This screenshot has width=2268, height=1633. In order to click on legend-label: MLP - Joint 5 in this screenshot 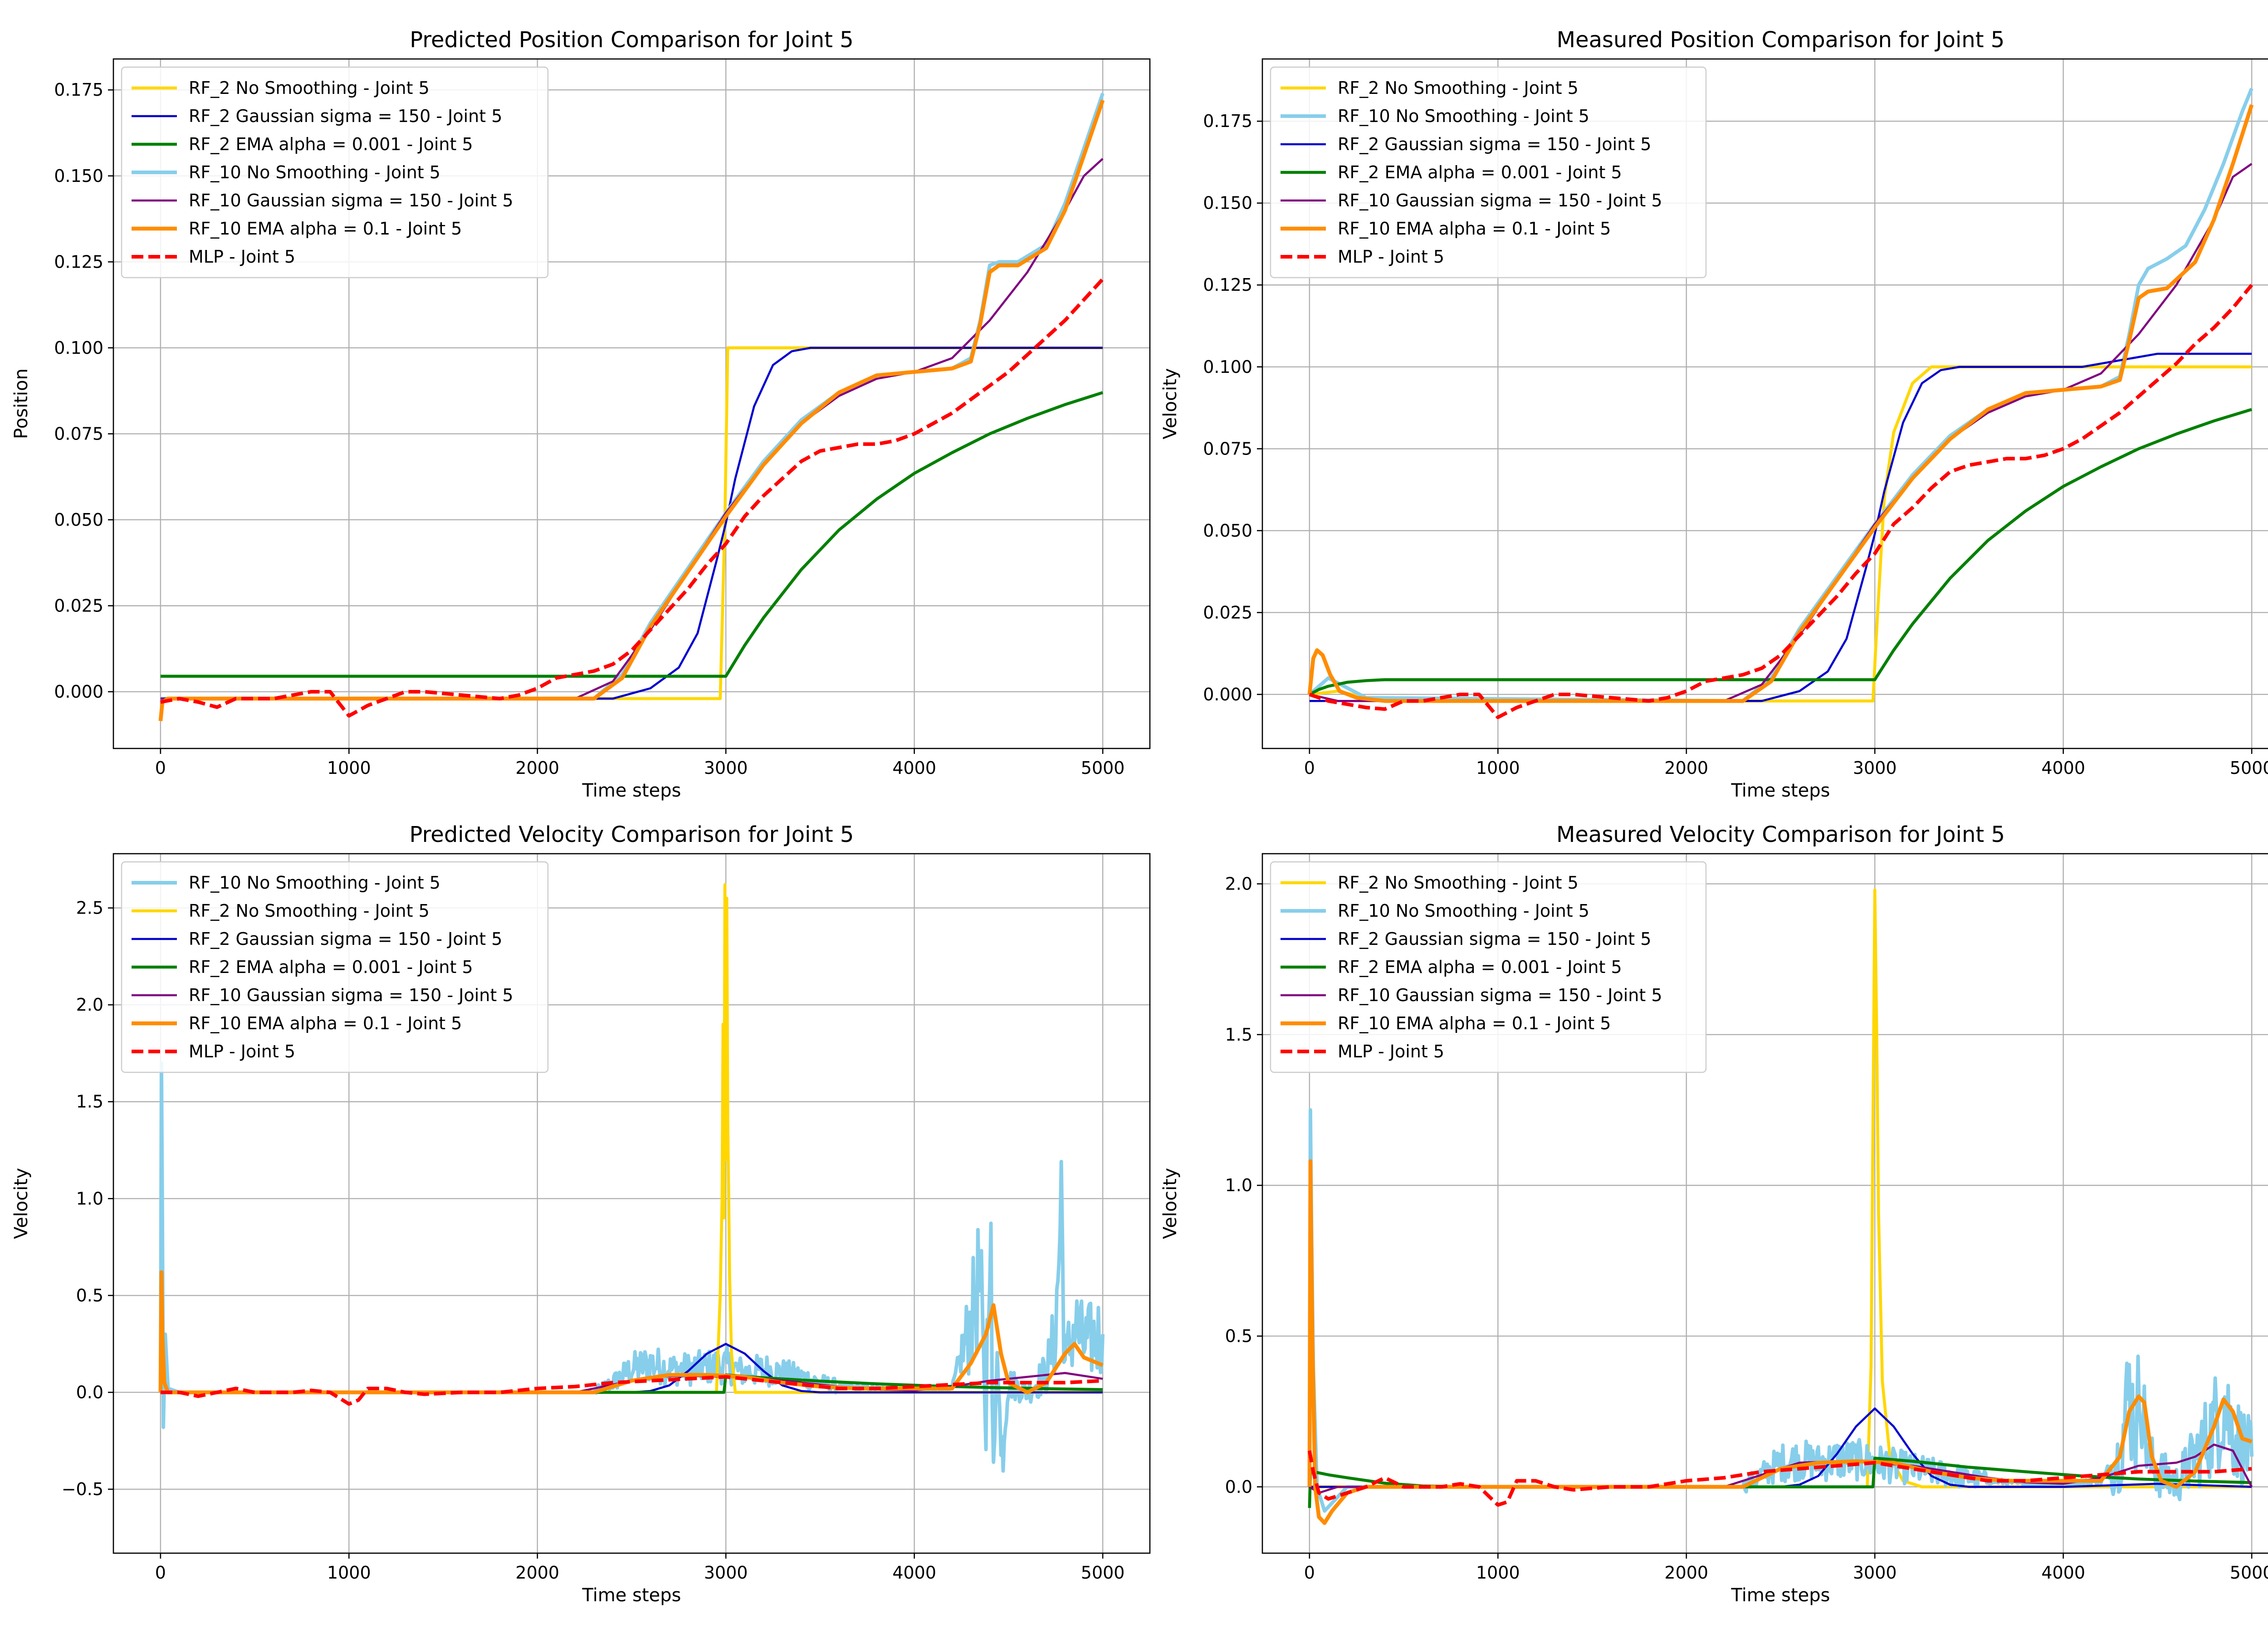, I will do `click(242, 257)`.